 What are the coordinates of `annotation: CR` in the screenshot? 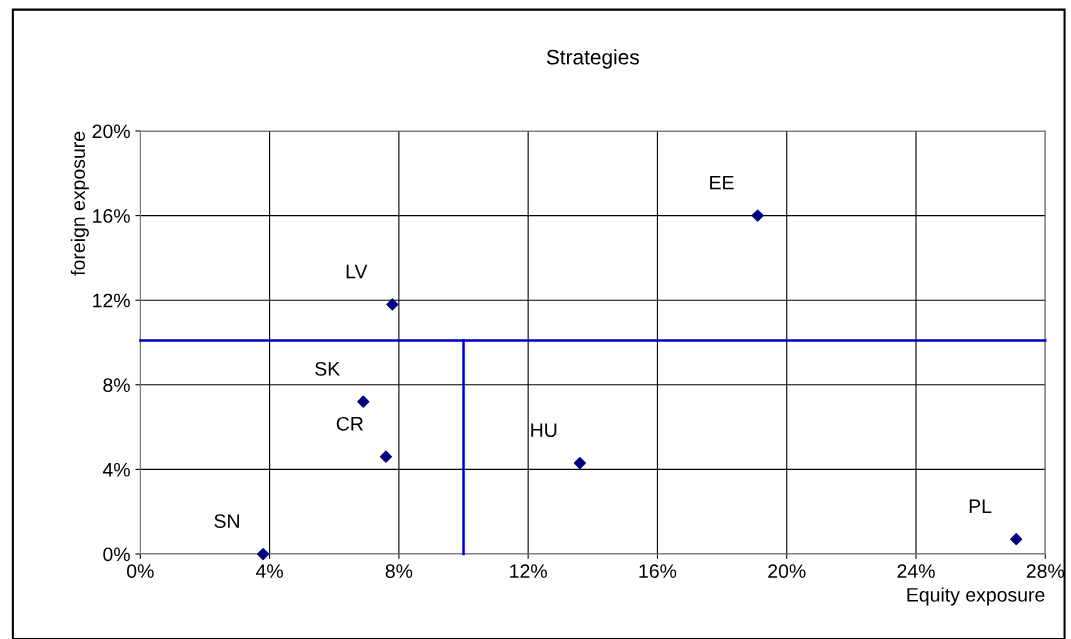 It's located at (349, 423).